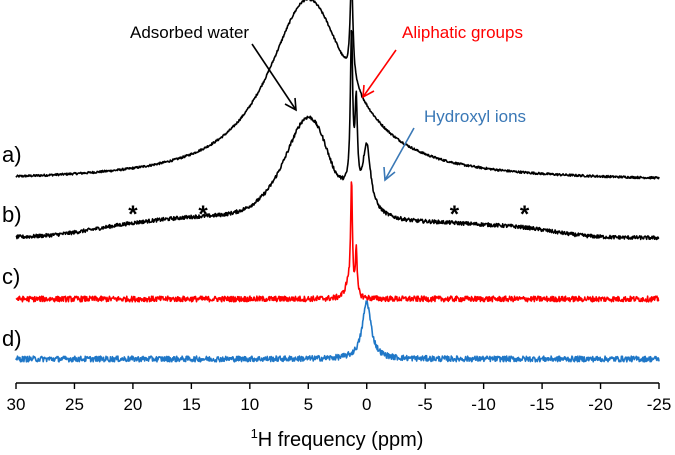 This screenshot has height=455, width=675. What do you see at coordinates (600, 404) in the screenshot?
I see `x-tick-label: -20` at bounding box center [600, 404].